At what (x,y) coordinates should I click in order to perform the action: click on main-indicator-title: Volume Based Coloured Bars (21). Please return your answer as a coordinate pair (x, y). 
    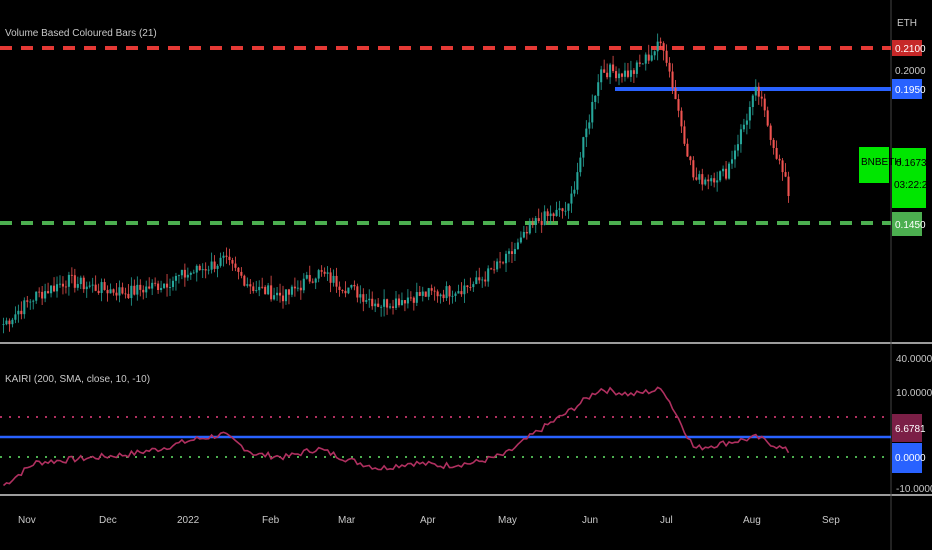
    Looking at the image, I should click on (81, 33).